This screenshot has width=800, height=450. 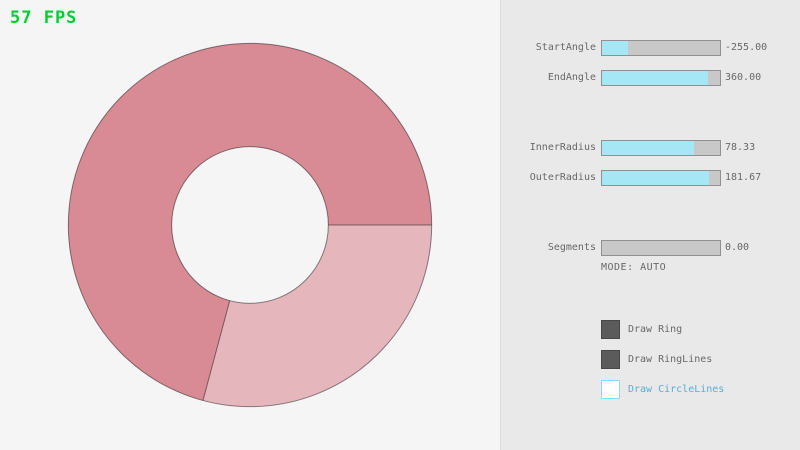 I want to click on slider-row-startangle: StartAngle -255.00, so click(x=650, y=48).